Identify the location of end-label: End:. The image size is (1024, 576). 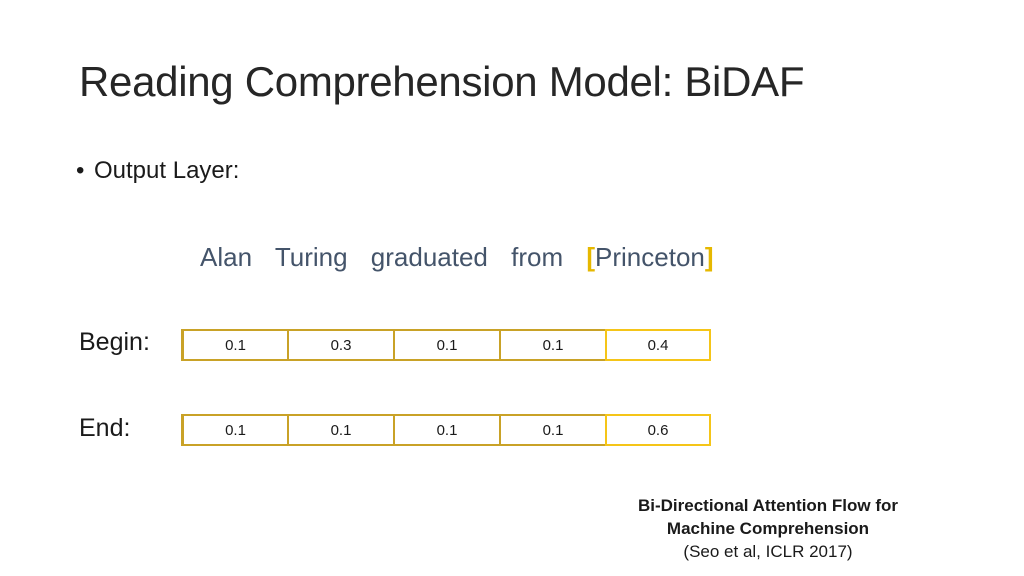
(105, 428).